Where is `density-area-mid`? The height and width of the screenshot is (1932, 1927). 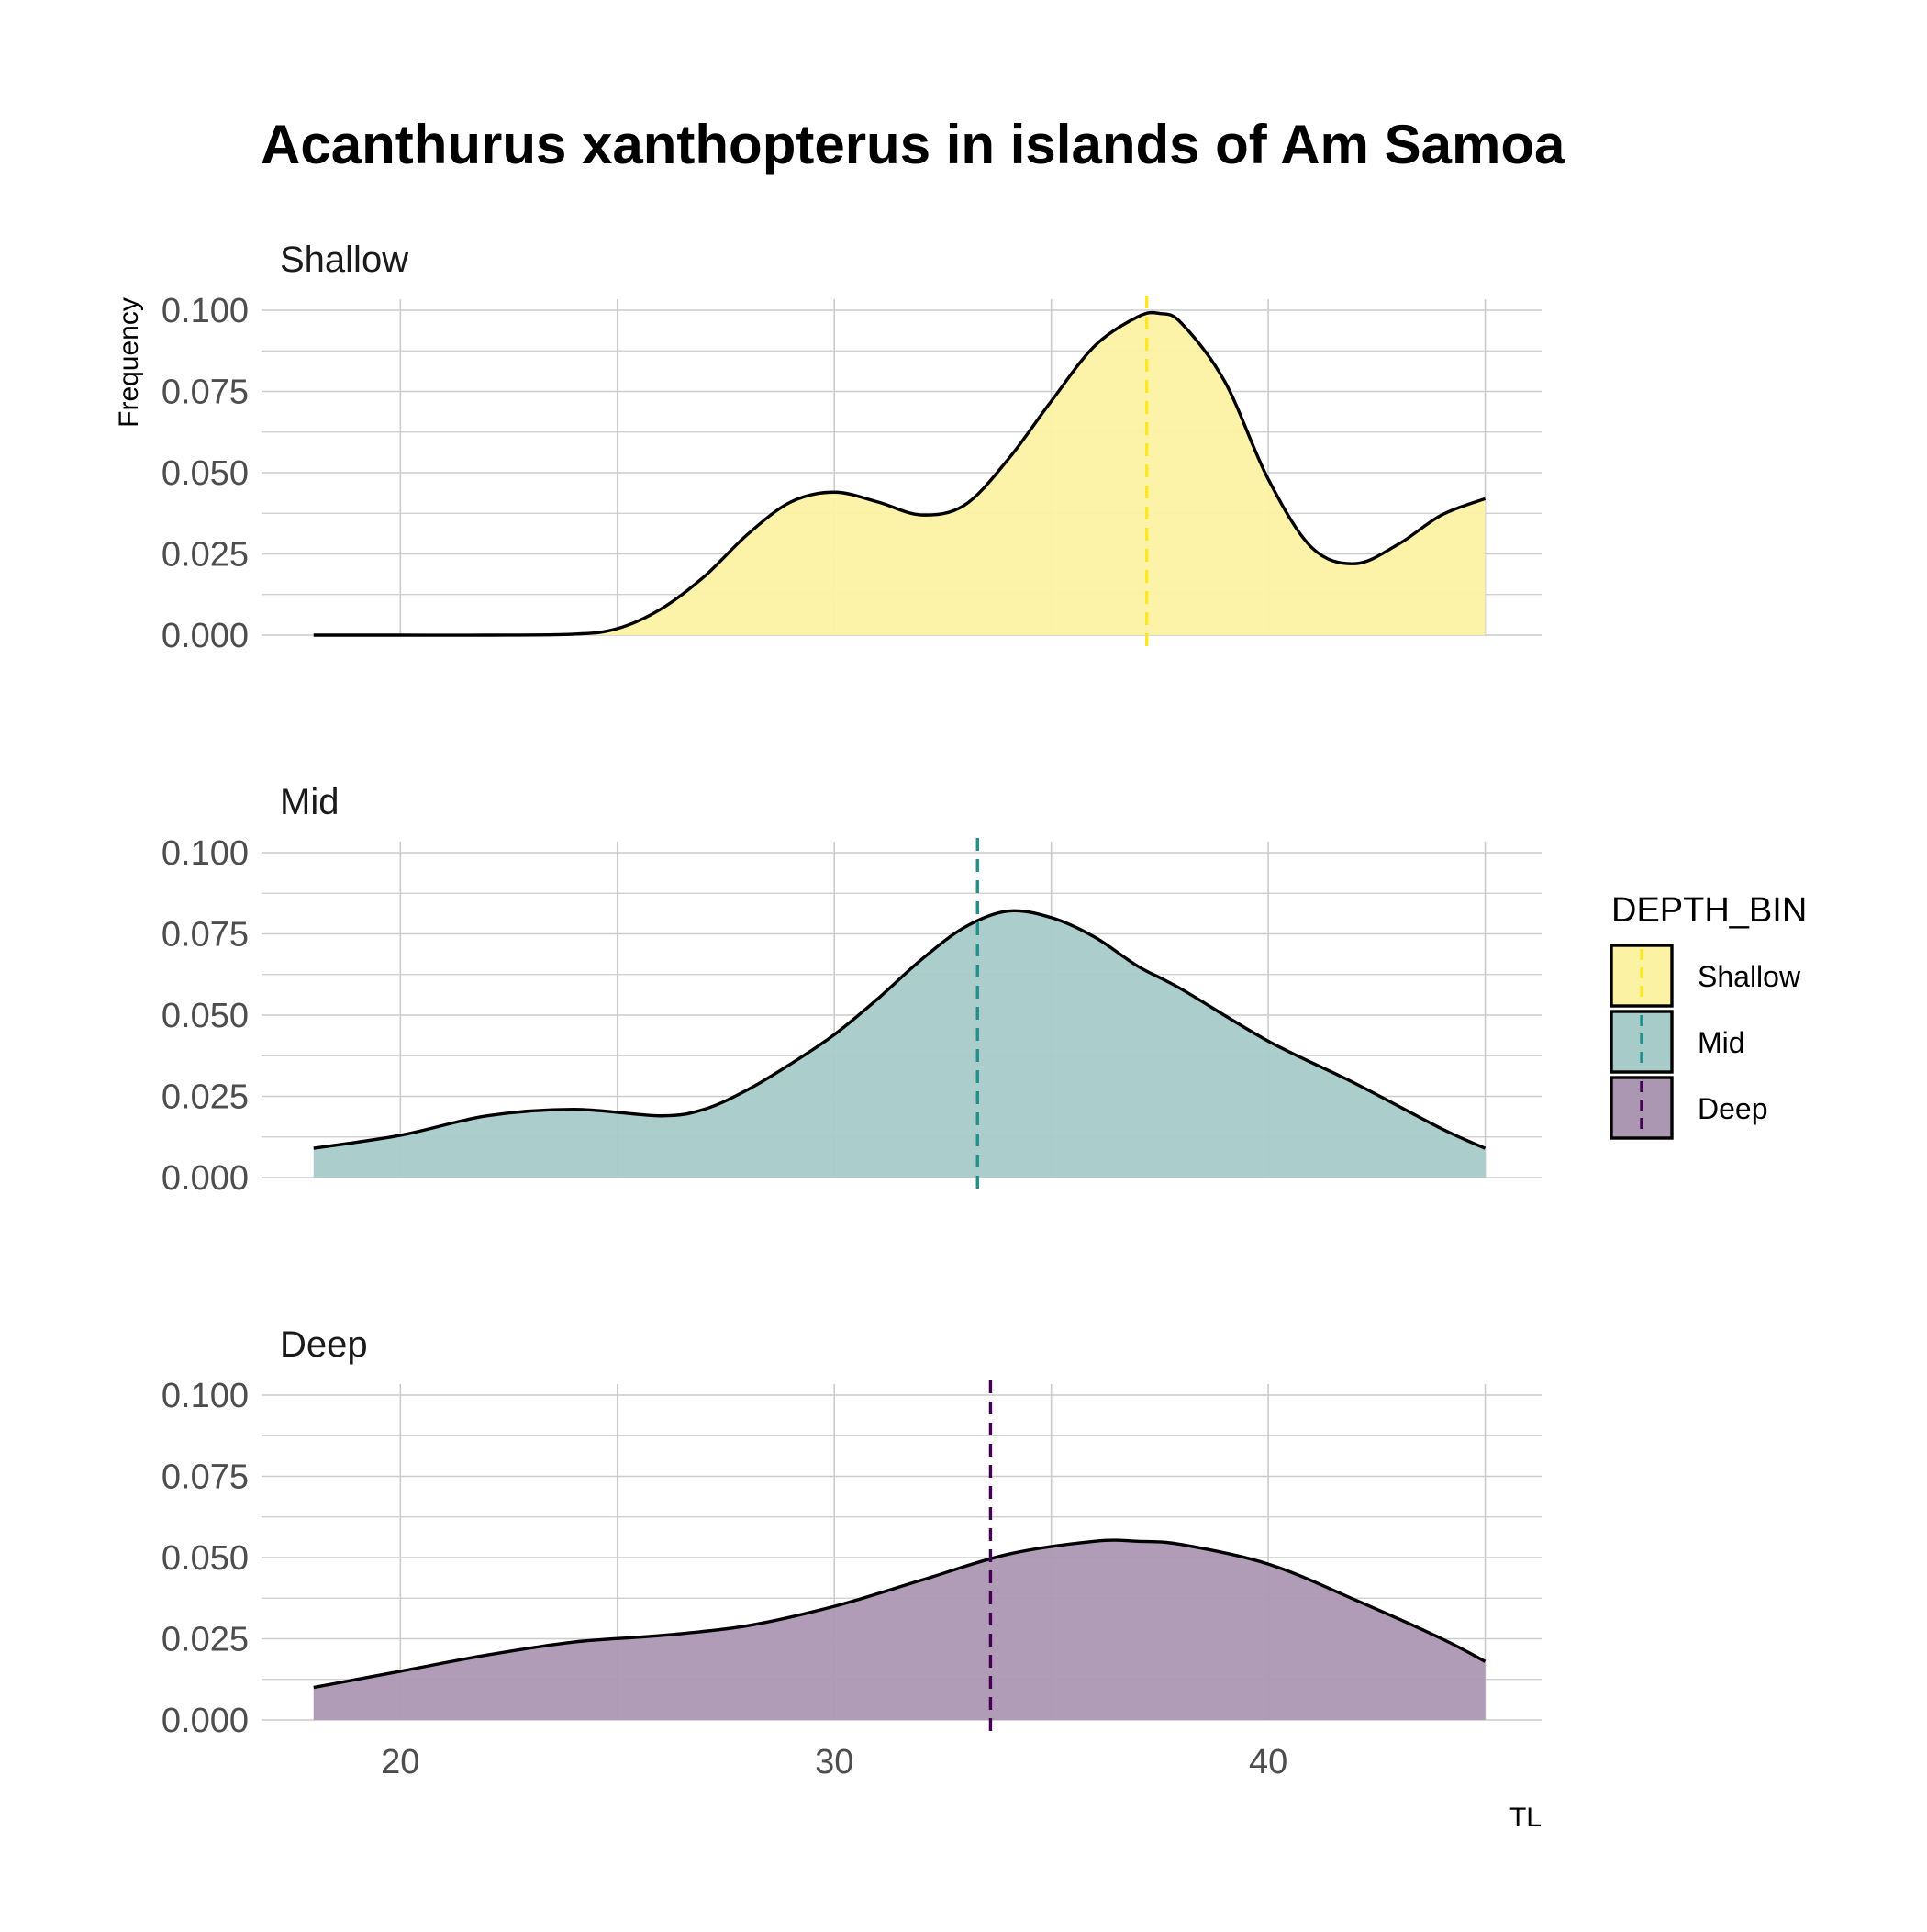 density-area-mid is located at coordinates (899, 1044).